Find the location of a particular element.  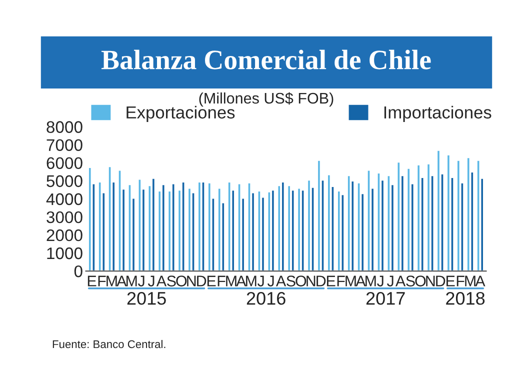

chart-title: Balanza Comercial de Chile is located at coordinates (266, 60).